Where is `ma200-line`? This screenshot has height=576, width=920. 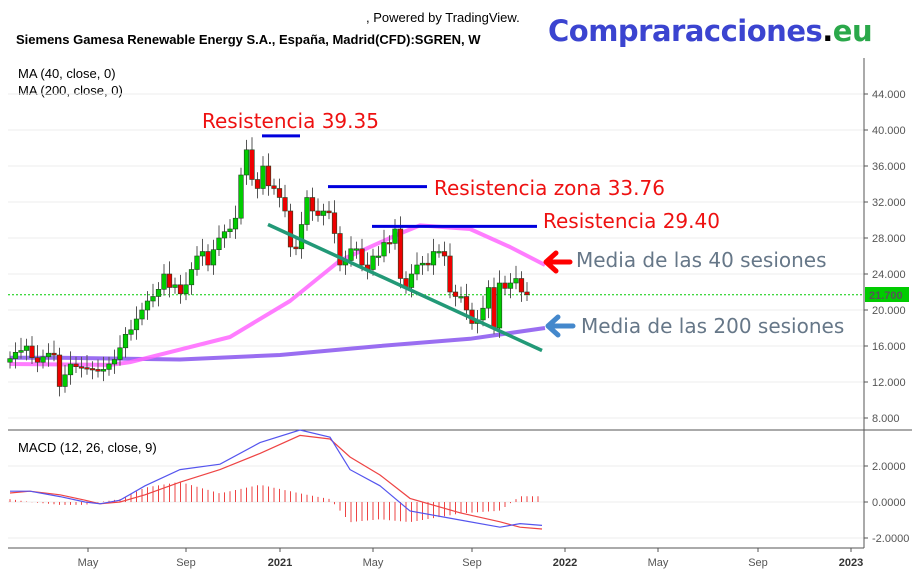
ma200-line is located at coordinates (278, 344).